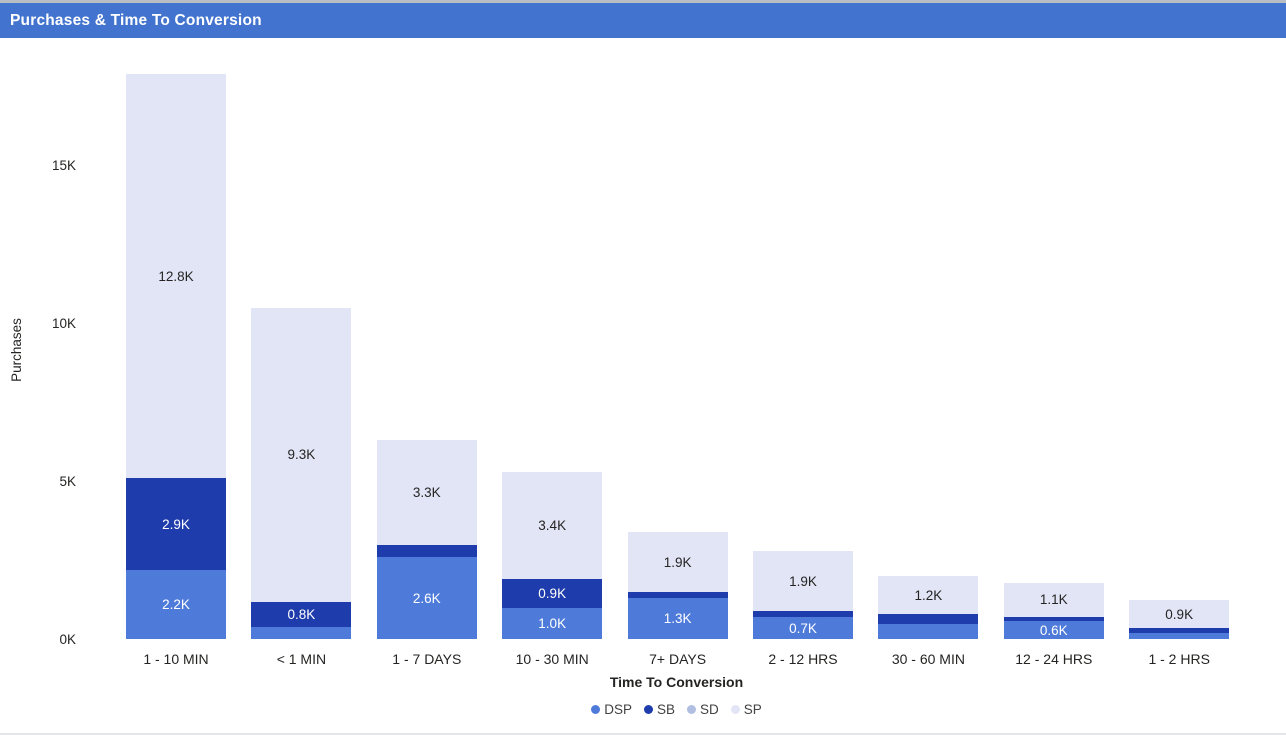 The width and height of the screenshot is (1286, 735). I want to click on y-axis-tick-label: 5K, so click(67, 481).